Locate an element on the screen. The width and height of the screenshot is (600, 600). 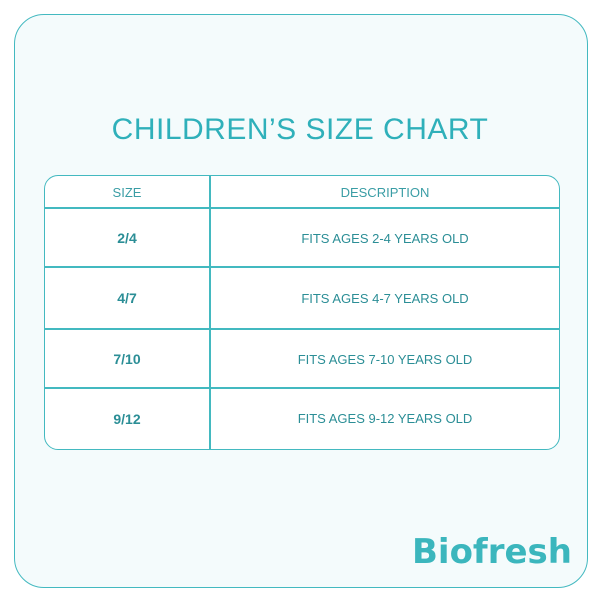
biofresh-logo: Biofresh is located at coordinates (492, 552).